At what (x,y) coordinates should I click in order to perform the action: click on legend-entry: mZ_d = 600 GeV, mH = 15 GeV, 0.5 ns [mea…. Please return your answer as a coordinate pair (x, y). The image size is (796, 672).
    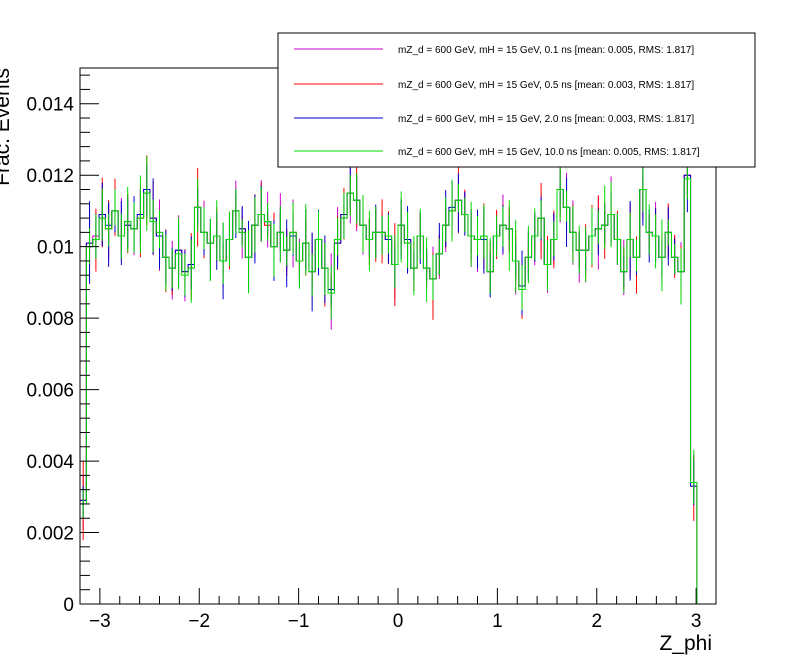
    Looking at the image, I should click on (546, 85).